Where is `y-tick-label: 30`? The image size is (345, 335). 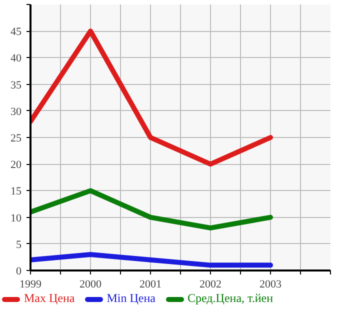 y-tick-label: 30 is located at coordinates (16, 112).